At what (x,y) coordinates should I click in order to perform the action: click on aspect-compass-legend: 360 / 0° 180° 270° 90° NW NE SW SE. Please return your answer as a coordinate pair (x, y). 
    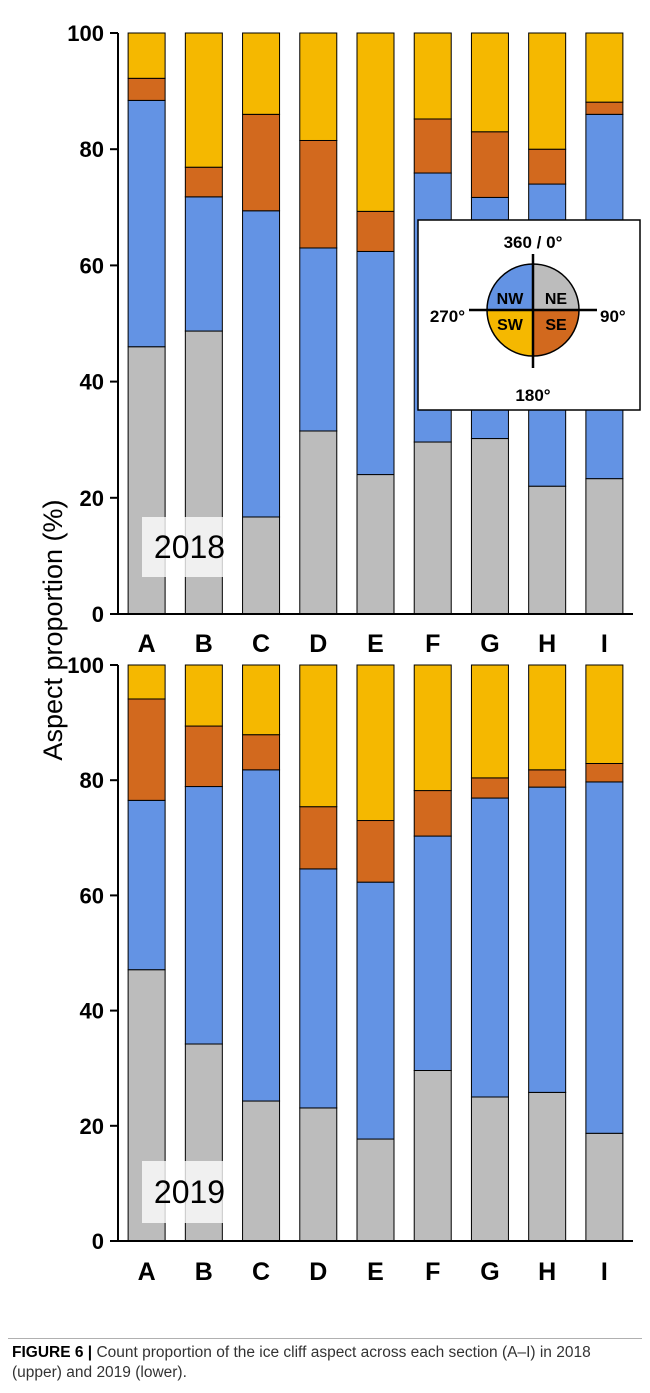
    Looking at the image, I should click on (529, 315).